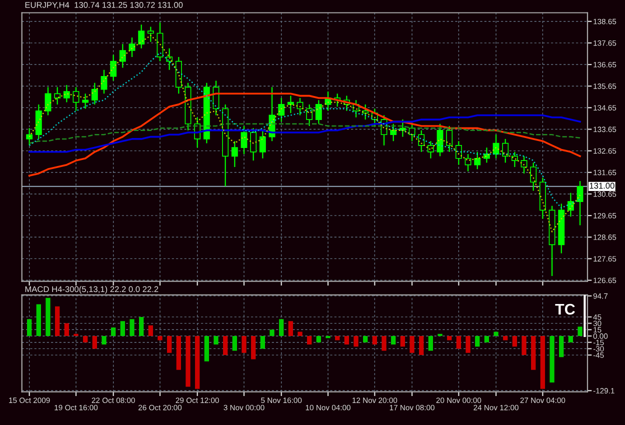 The image size is (625, 425). Describe the element at coordinates (602, 185) in the screenshot. I see `ref-line-label: 131.00` at that location.